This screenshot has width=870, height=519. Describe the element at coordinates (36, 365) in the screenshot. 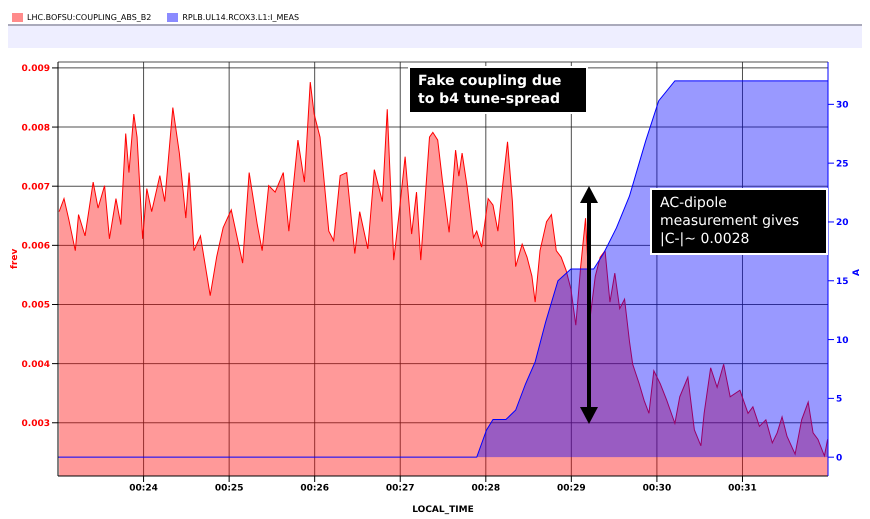

I see `y-tick-label: 0.004` at that location.